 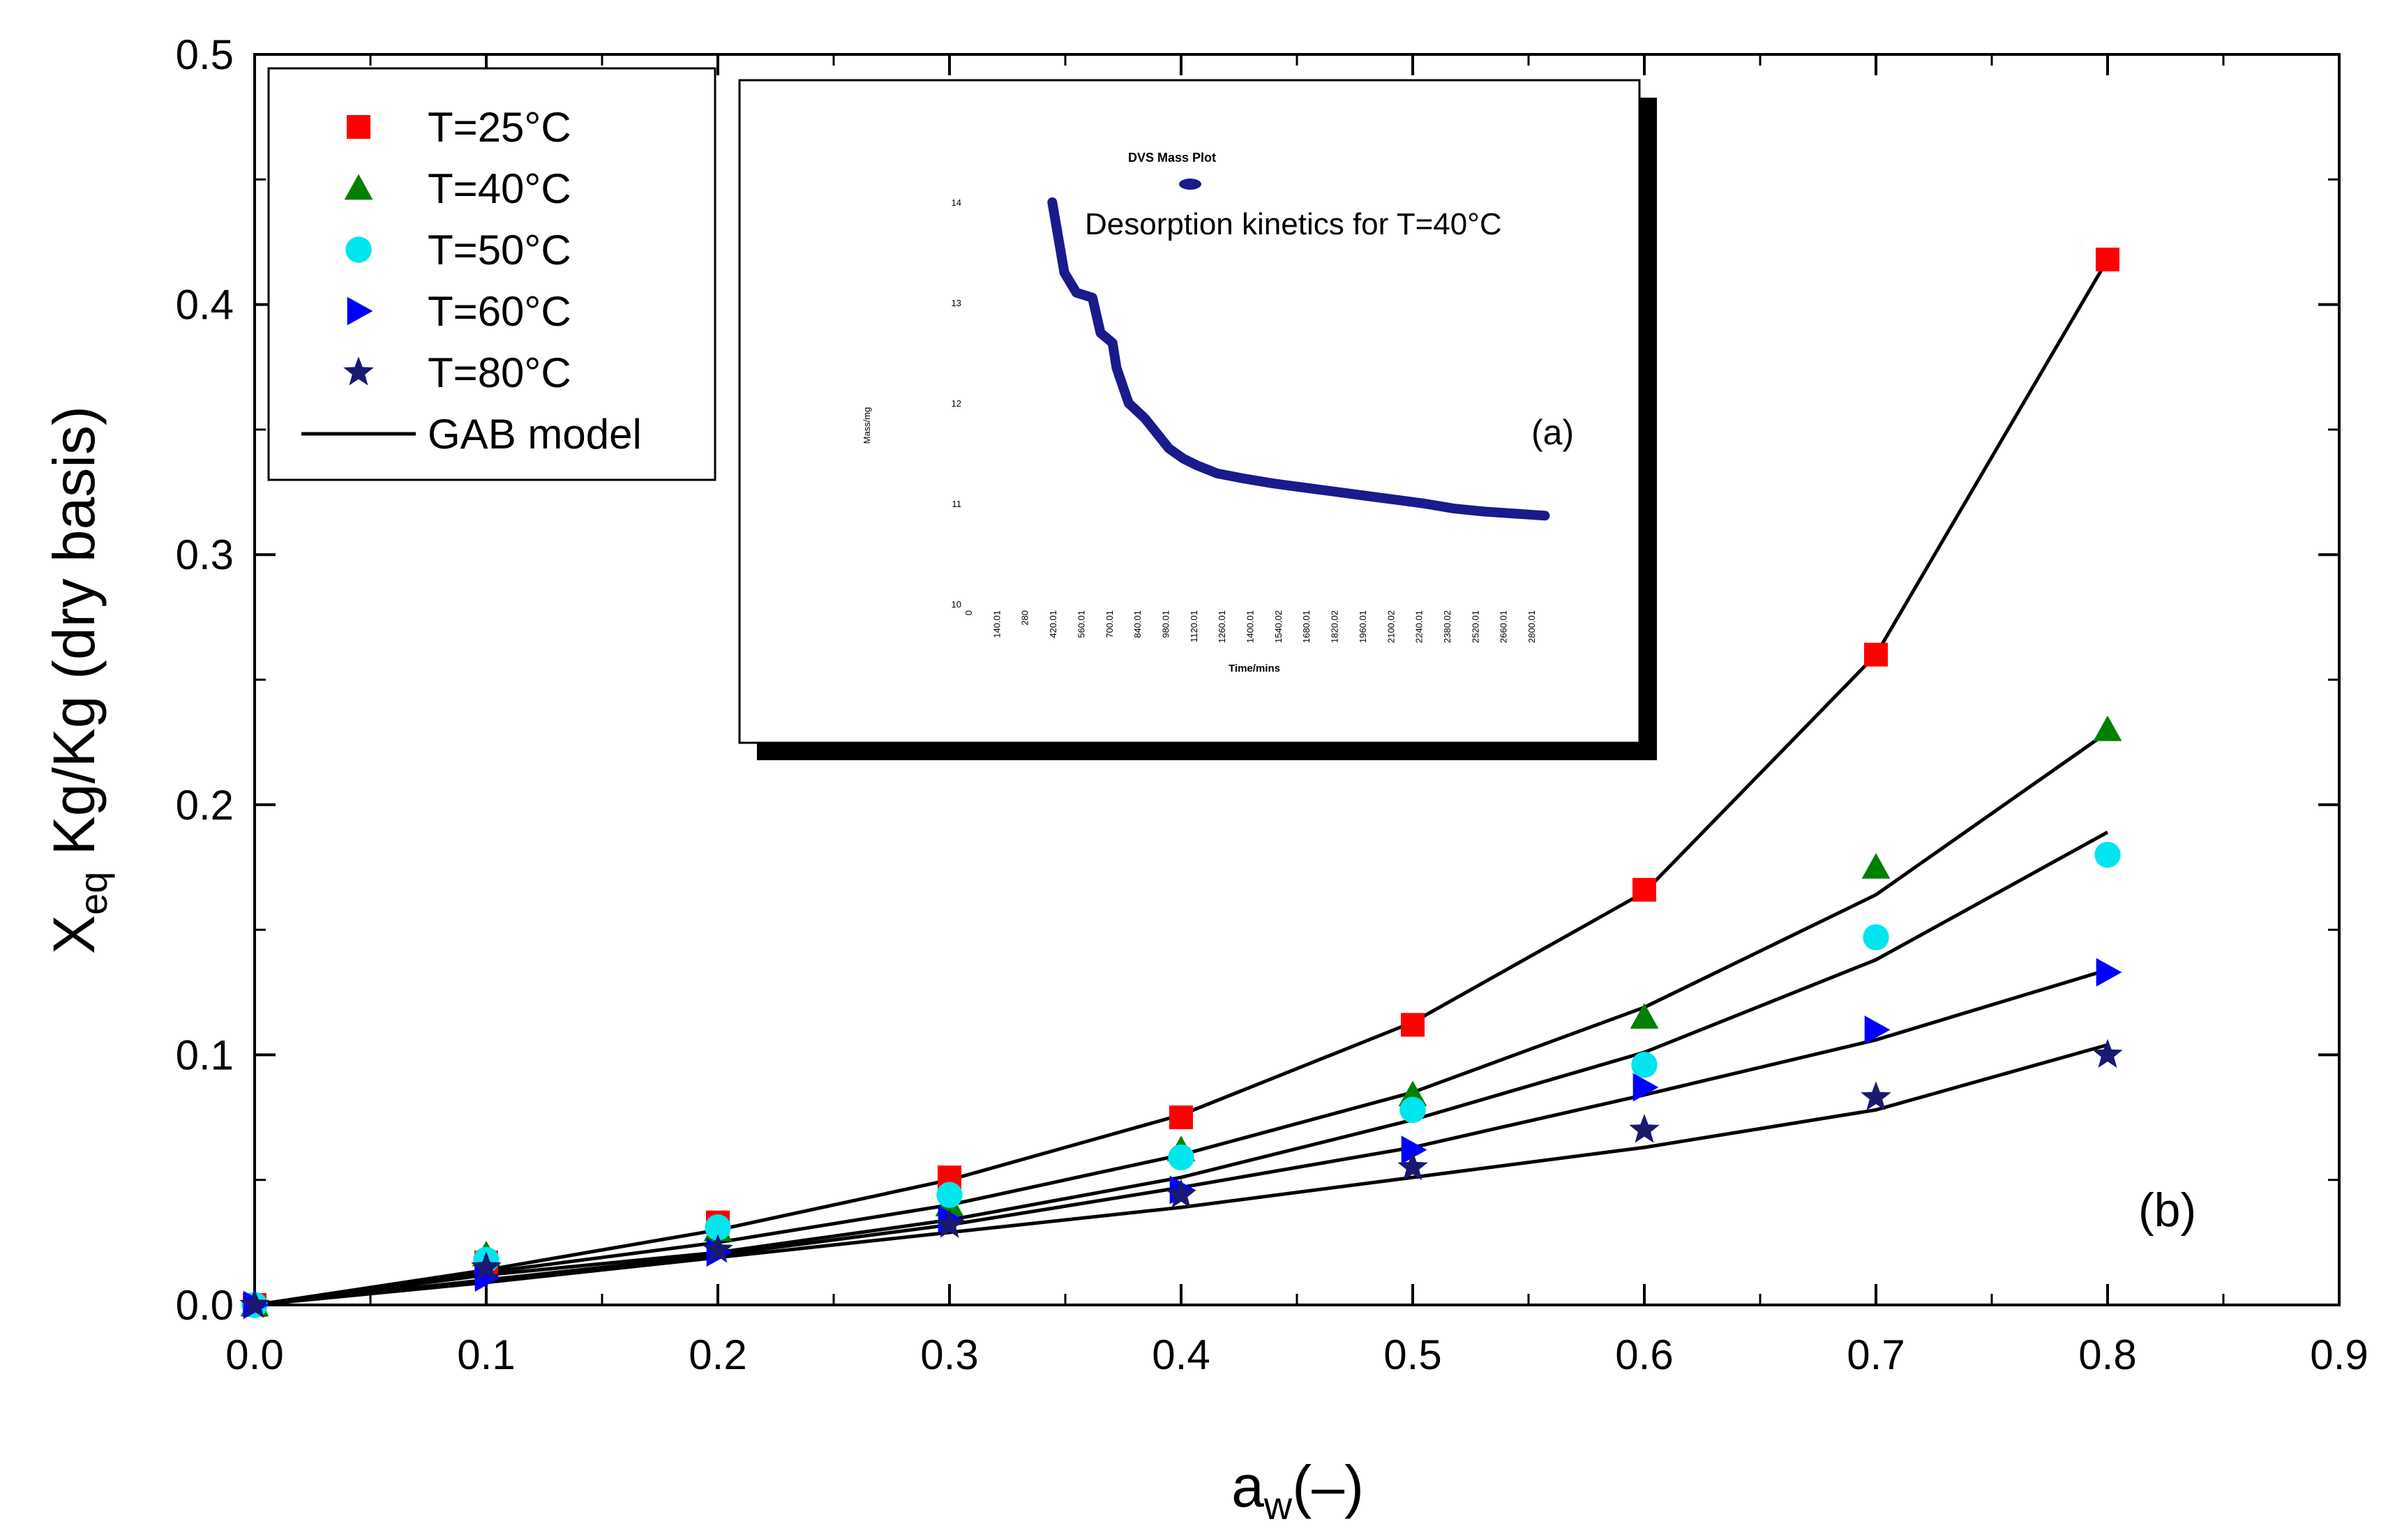 I want to click on x-tick-label: 0.9, so click(x=2339, y=1354).